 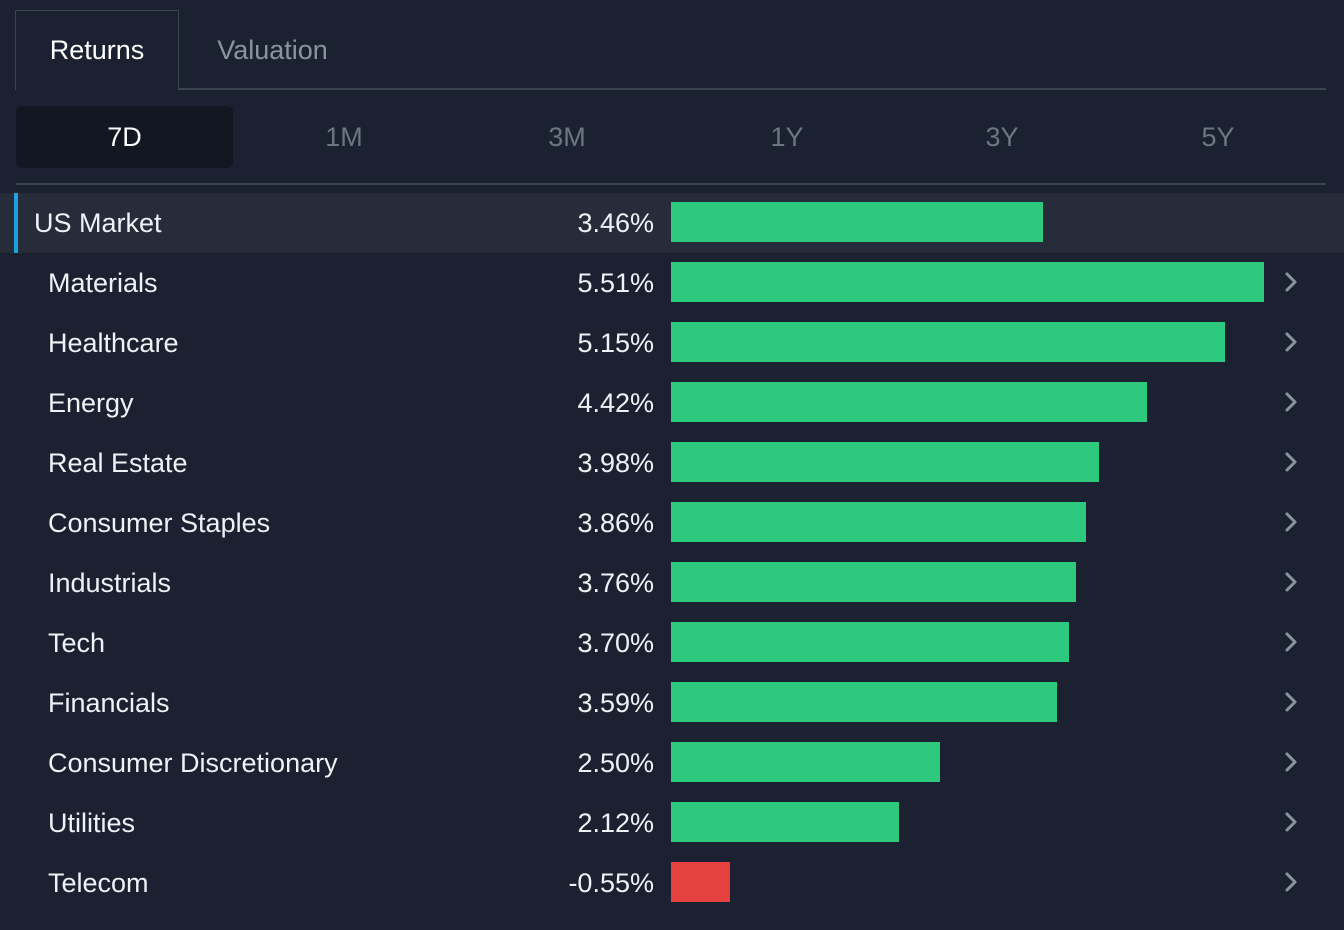 I want to click on view-tabs: Returns Valuation, so click(x=670, y=50).